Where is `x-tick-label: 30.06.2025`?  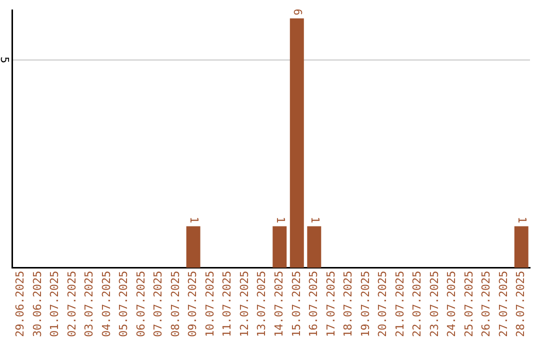 x-tick-label: 30.06.2025 is located at coordinates (37, 304).